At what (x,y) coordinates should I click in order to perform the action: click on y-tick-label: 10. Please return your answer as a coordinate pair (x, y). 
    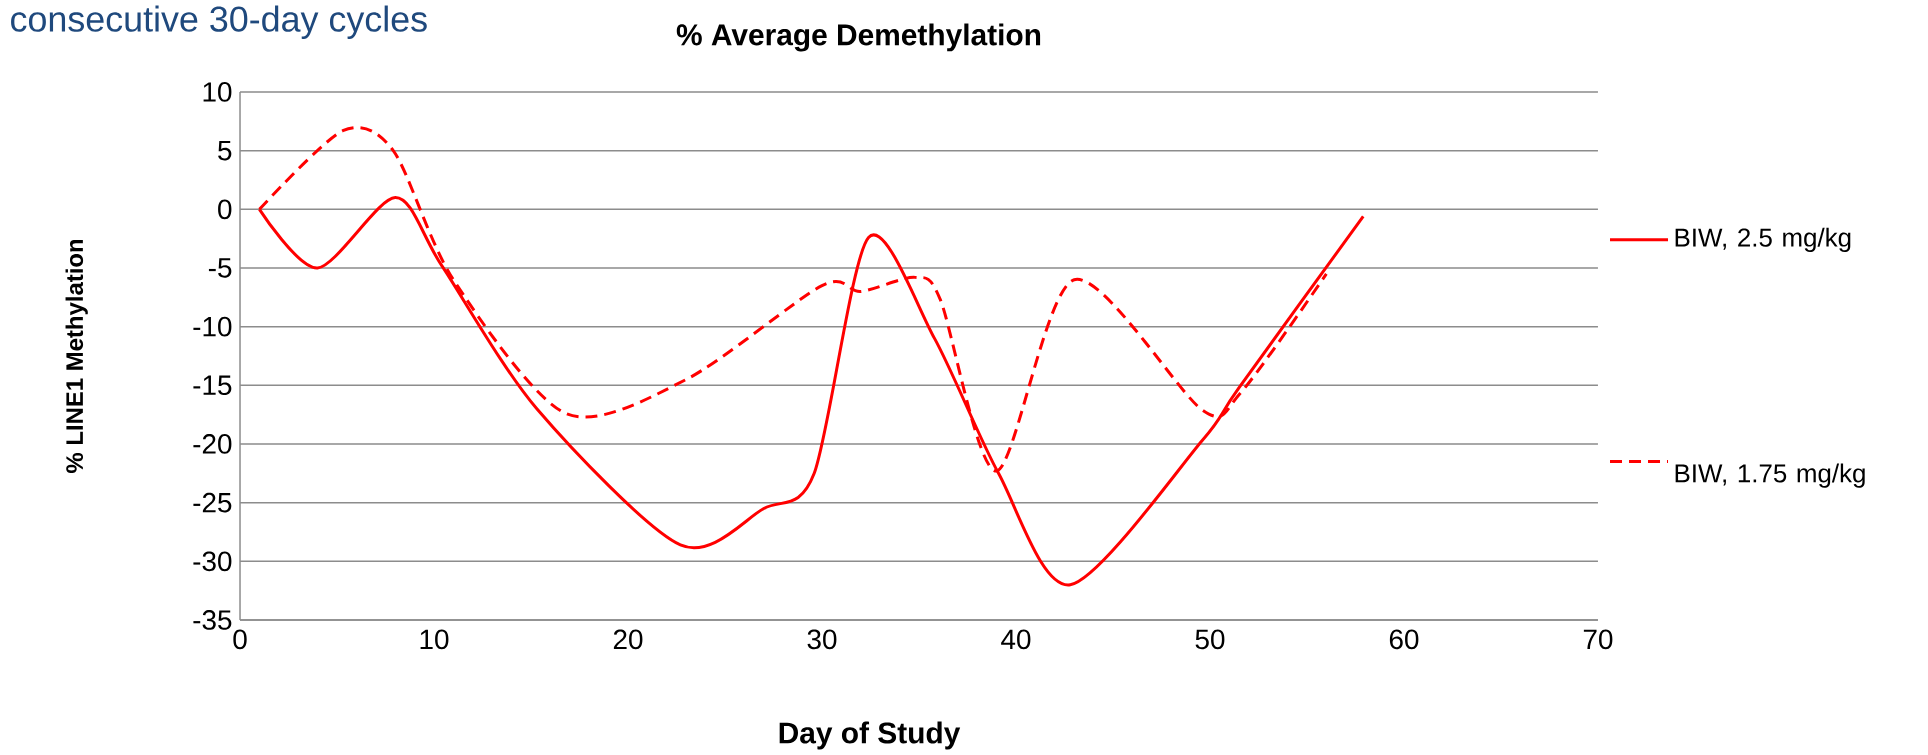
    Looking at the image, I should click on (217, 92).